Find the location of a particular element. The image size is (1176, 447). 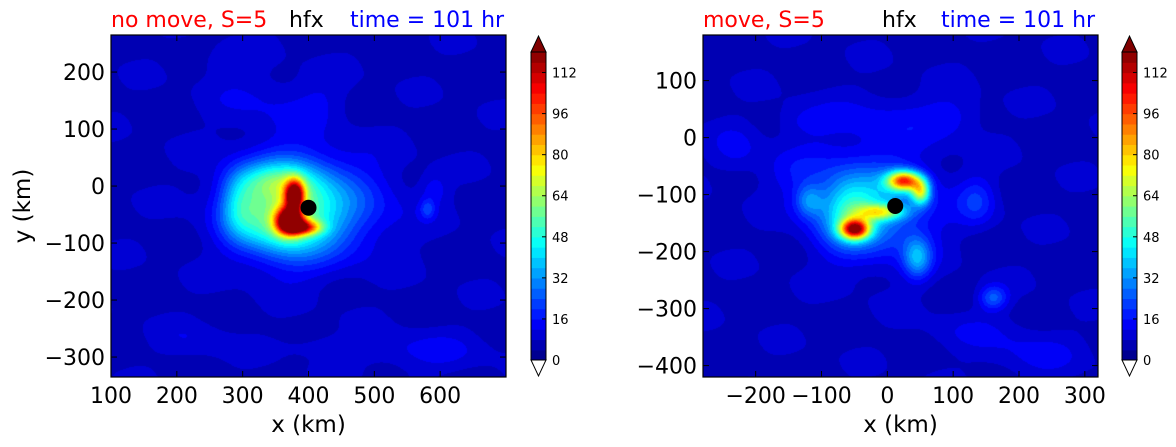

colorbar-tick-label: 0 is located at coordinates (556, 361).